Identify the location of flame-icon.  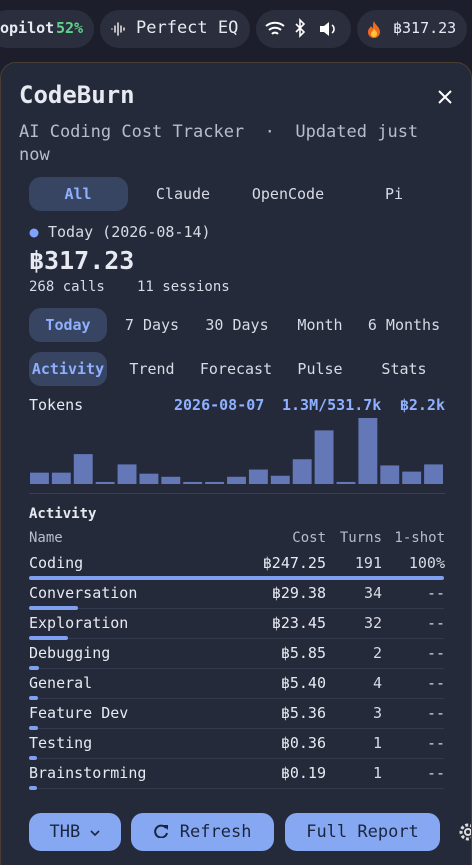
(374, 29).